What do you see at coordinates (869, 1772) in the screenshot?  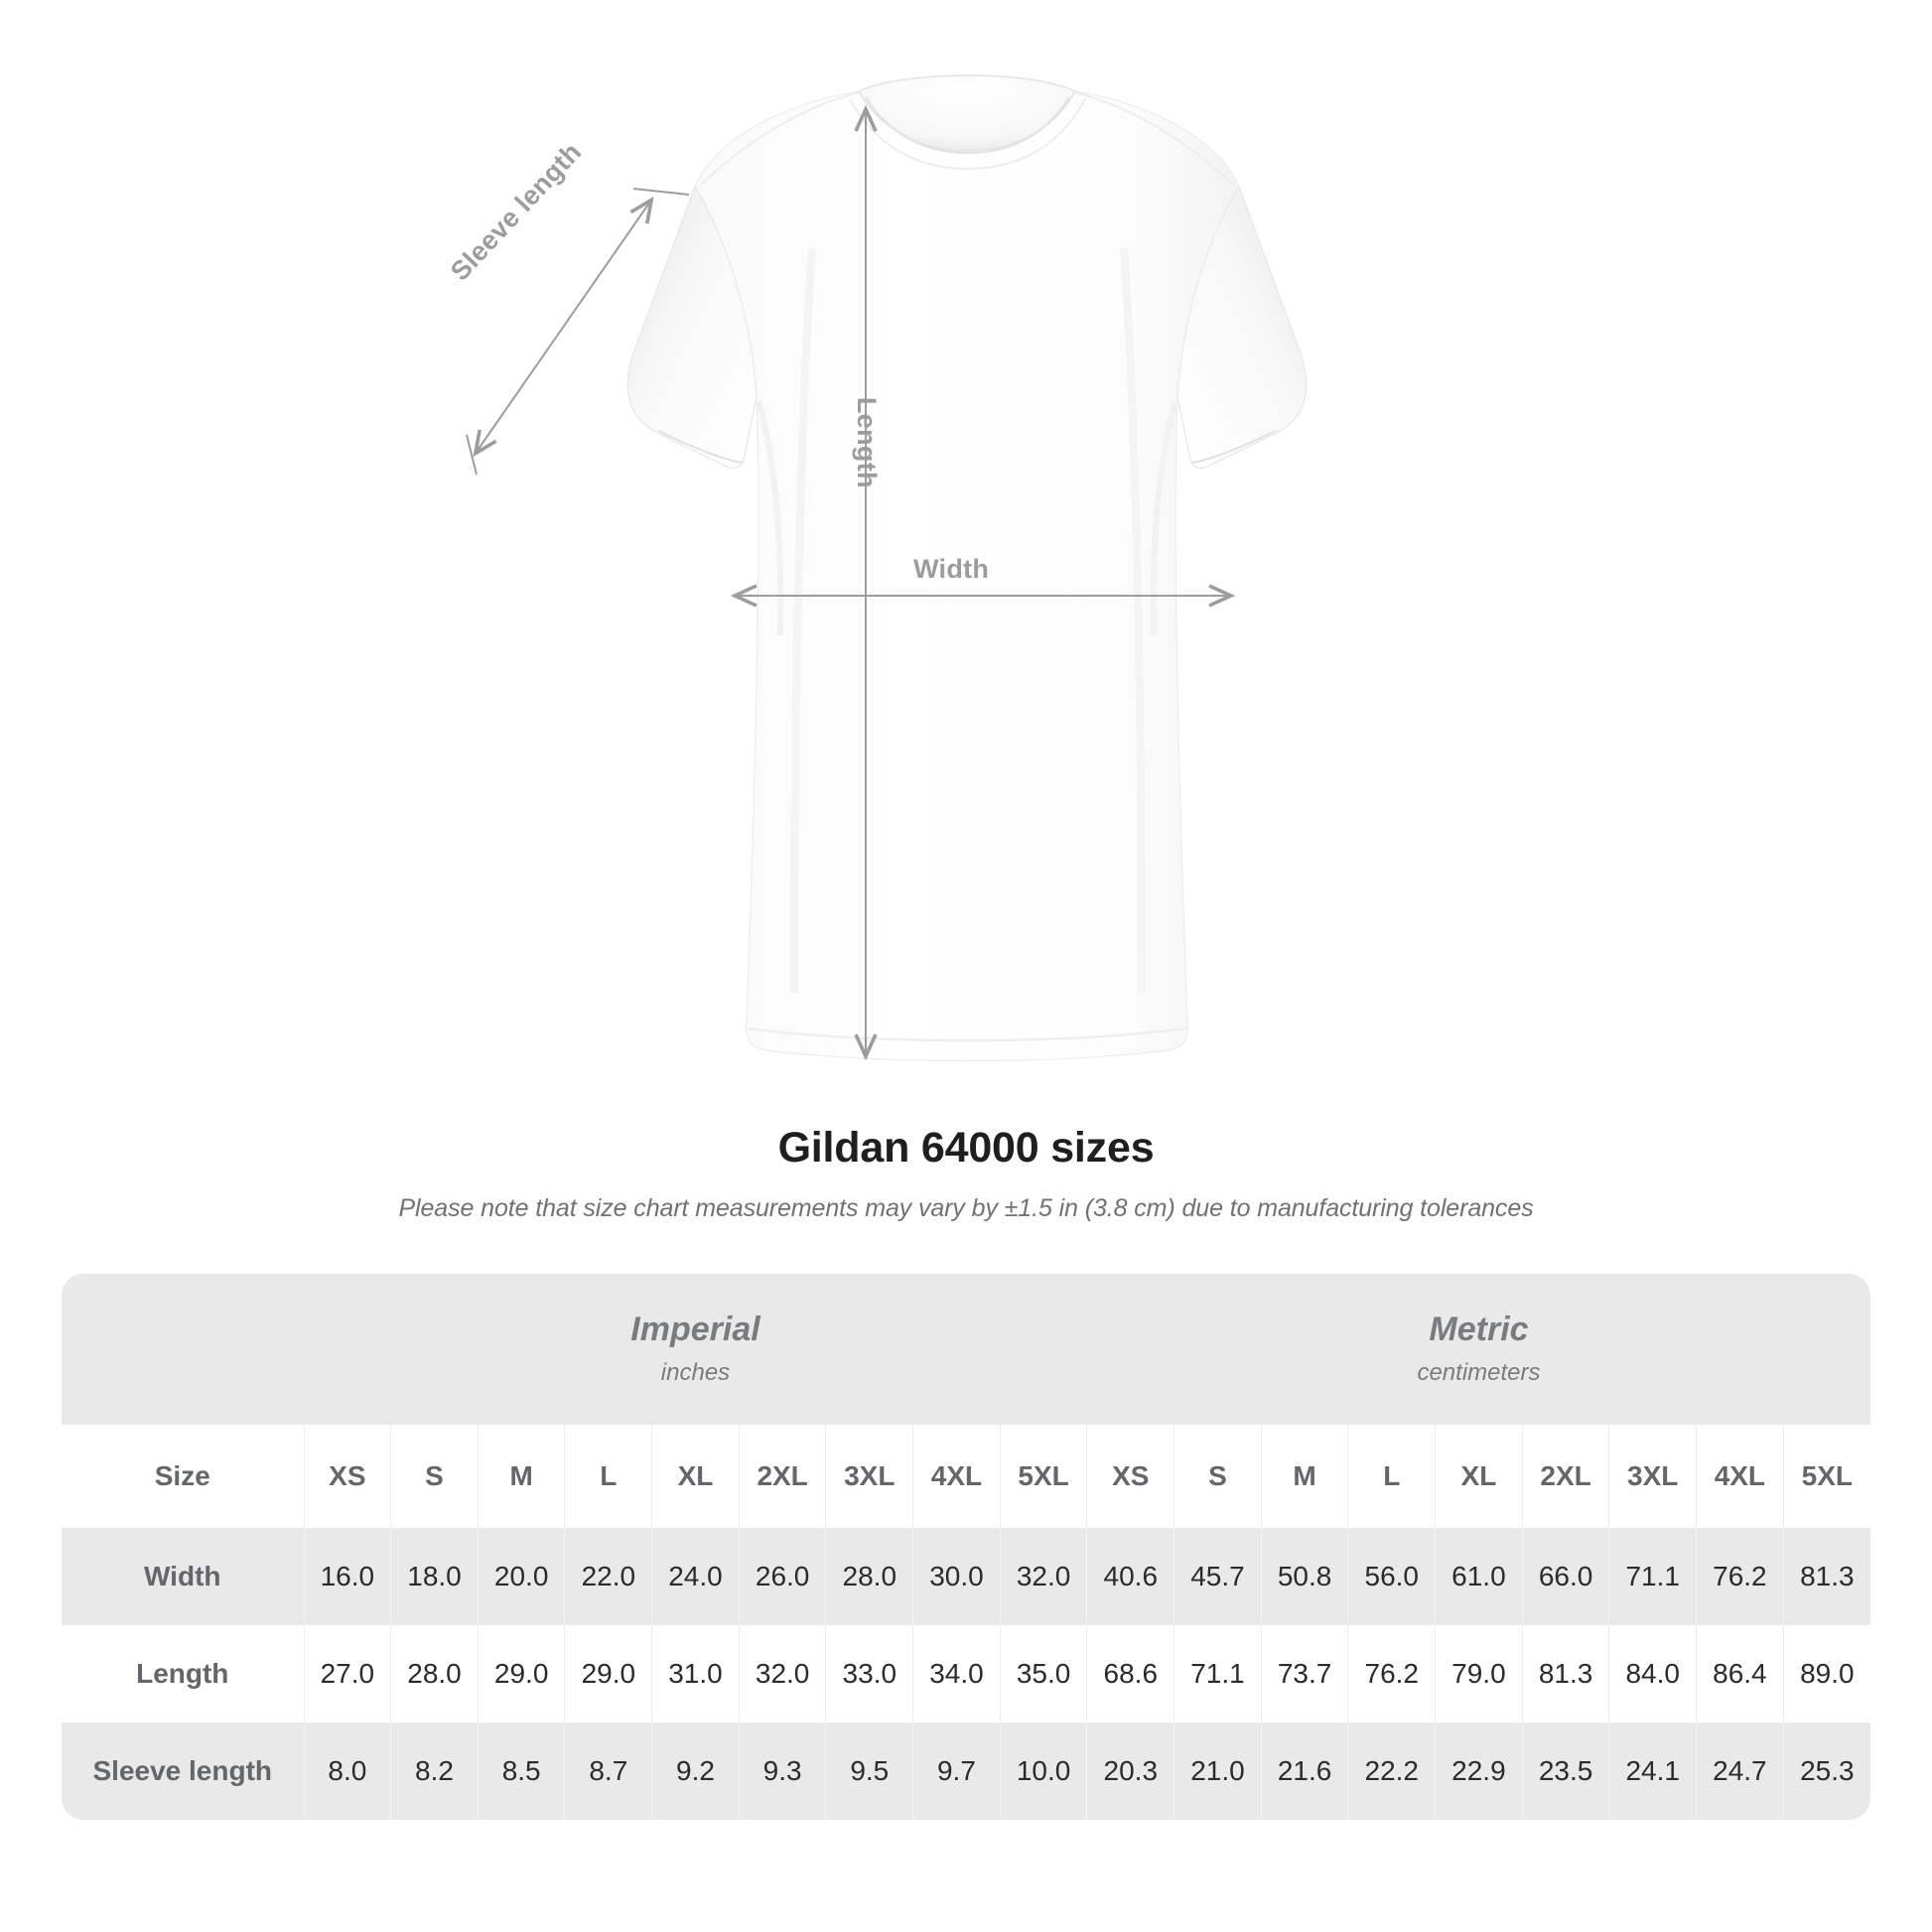 I see `cell-sleeve-length-3XL-in: 9.5` at bounding box center [869, 1772].